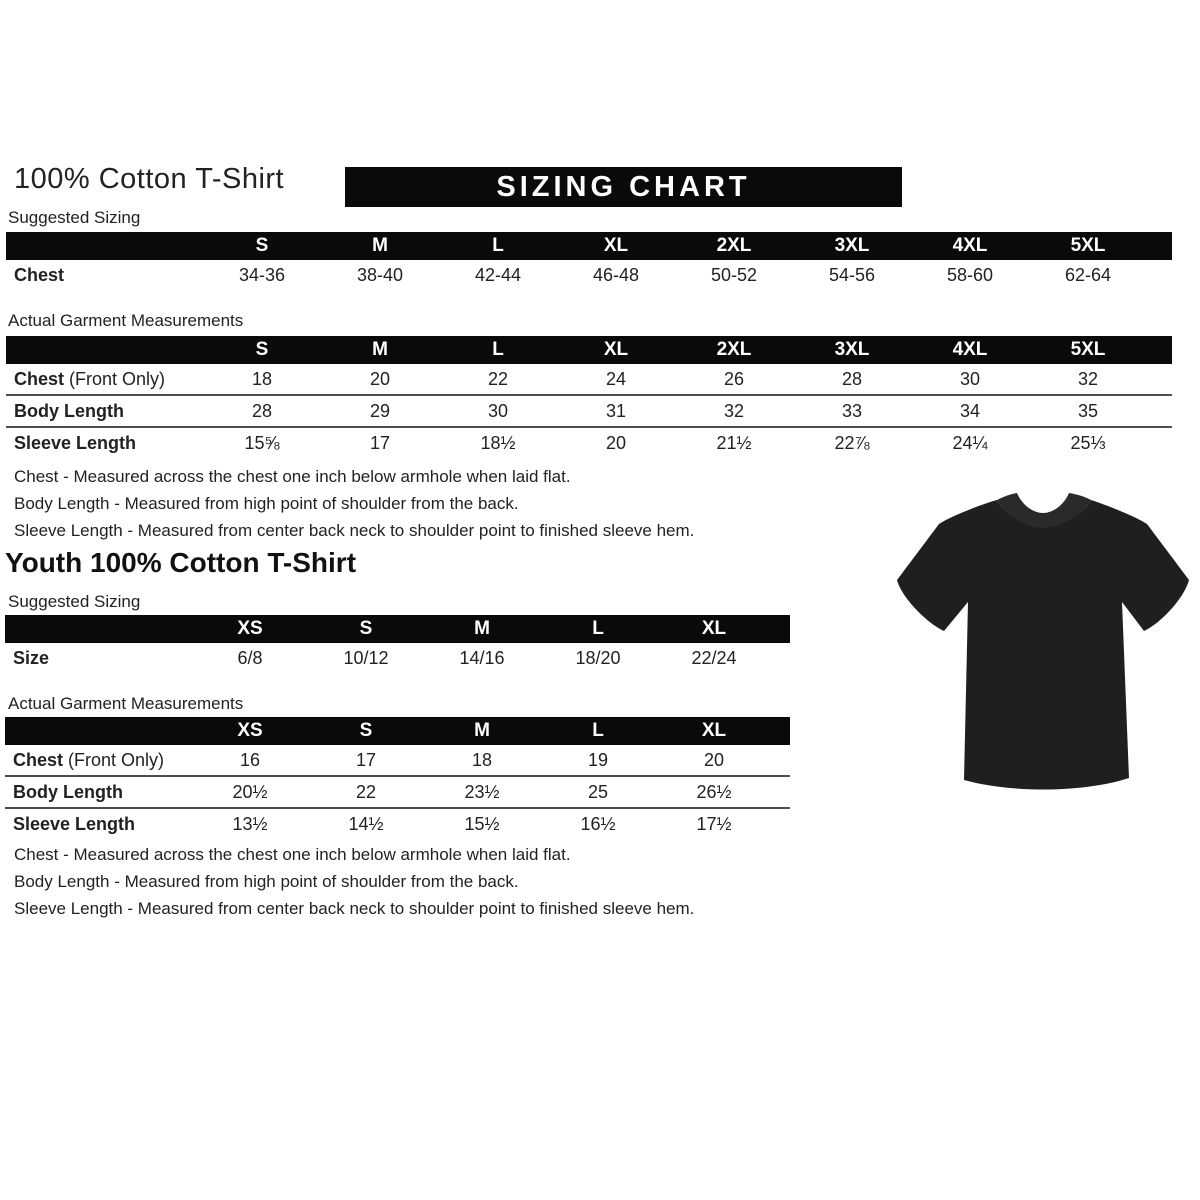 This screenshot has width=1200, height=1200. I want to click on table-cell: 28, so click(262, 410).